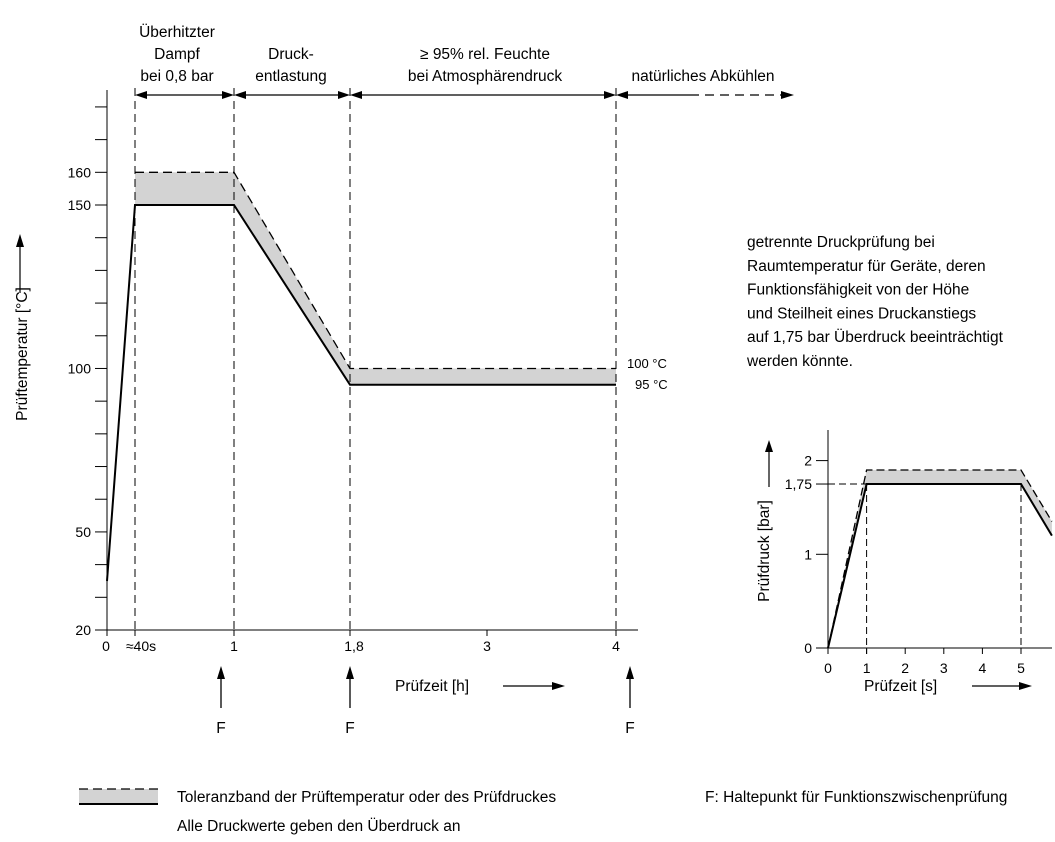 The image size is (1055, 842). Describe the element at coordinates (702, 76) in the screenshot. I see `phase-label: natürliches Abkühlen` at that location.